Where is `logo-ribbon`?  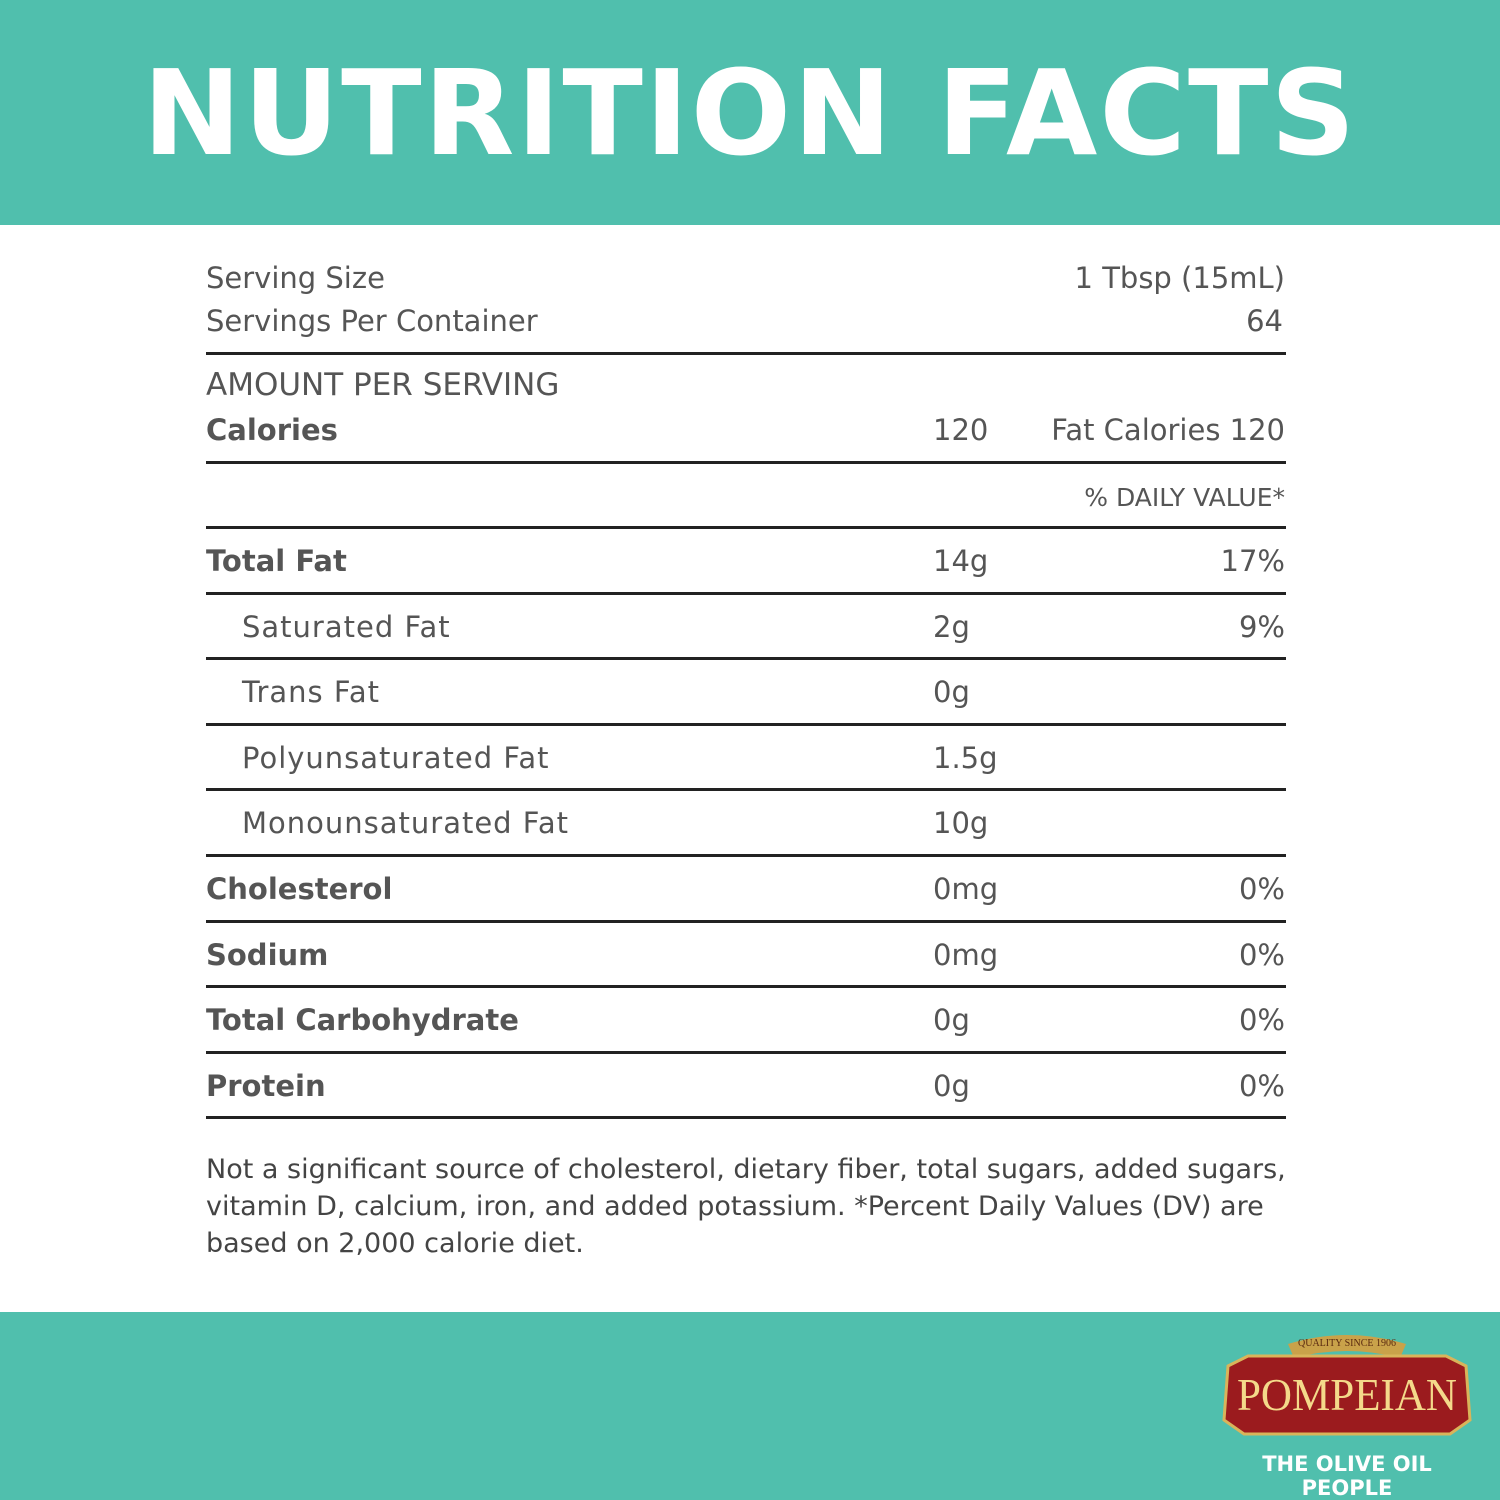
logo-ribbon is located at coordinates (1347, 1346).